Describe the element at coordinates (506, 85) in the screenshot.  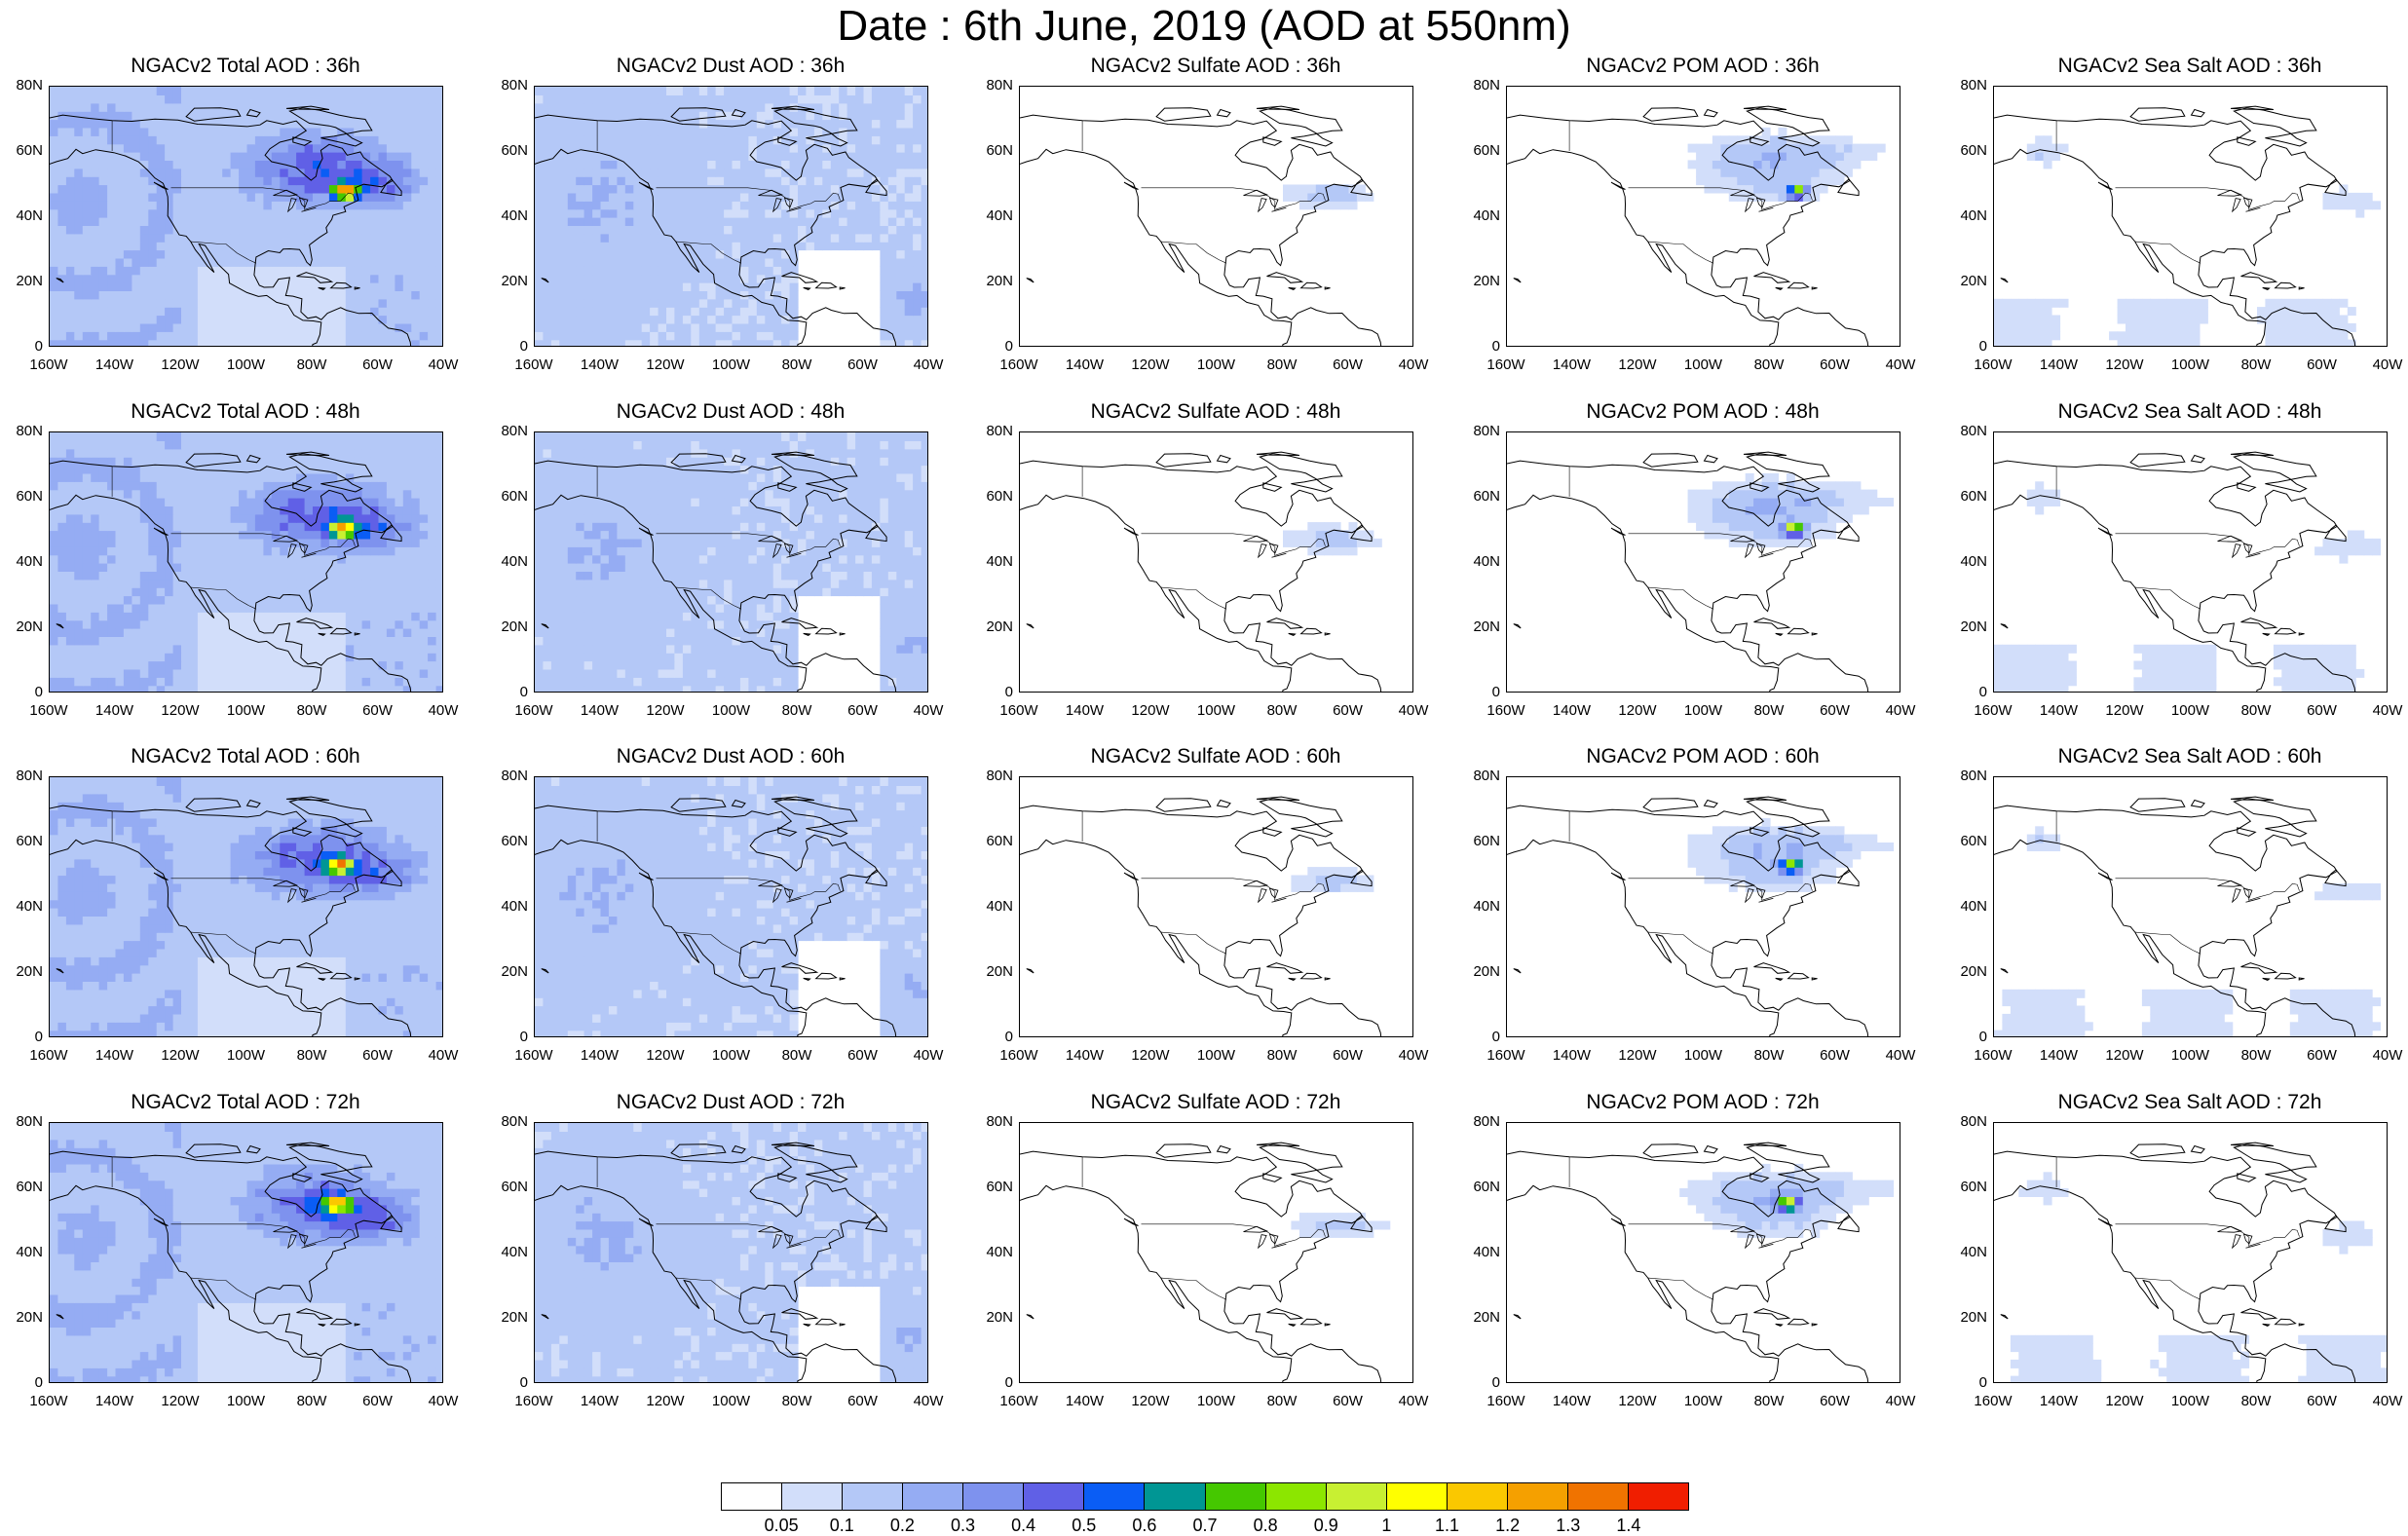
I see `lat-tick-label: 80N` at that location.